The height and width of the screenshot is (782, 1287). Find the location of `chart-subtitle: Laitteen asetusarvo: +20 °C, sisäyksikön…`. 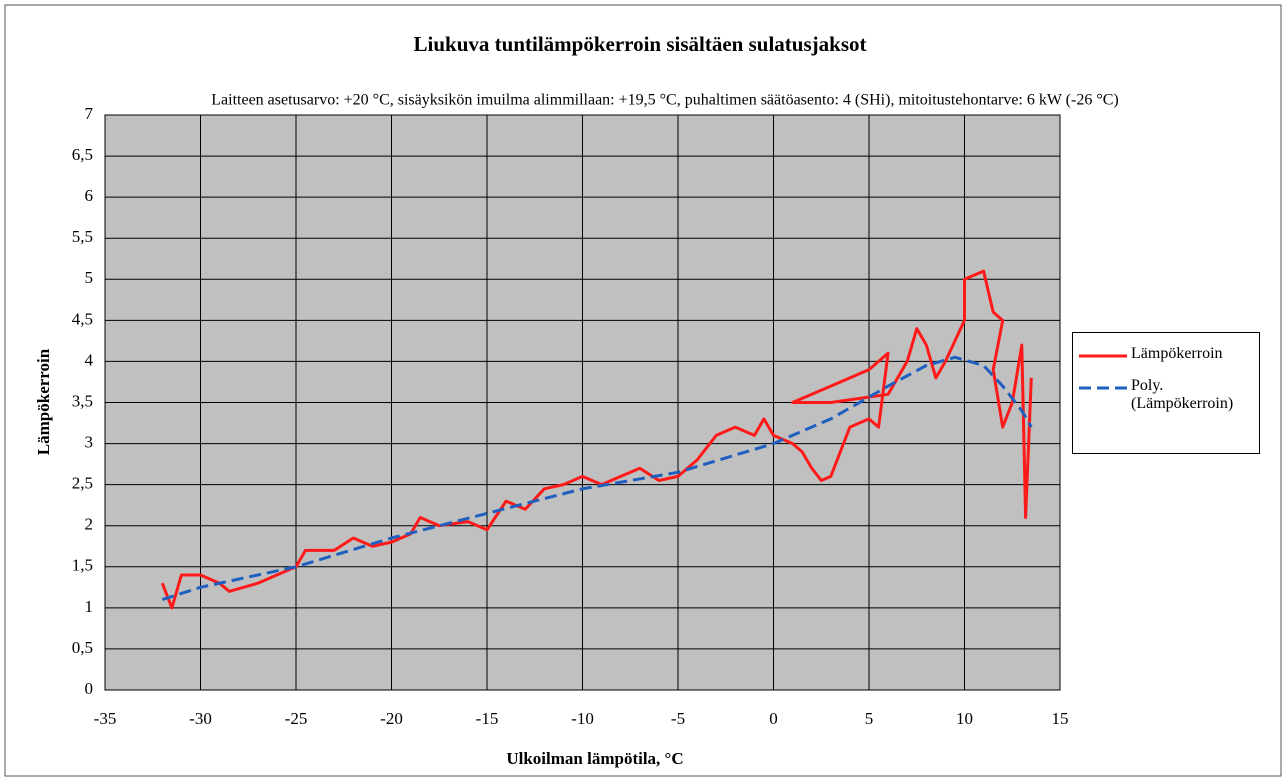

chart-subtitle: Laitteen asetusarvo: +20 °C, sisäyksikön… is located at coordinates (664, 100).